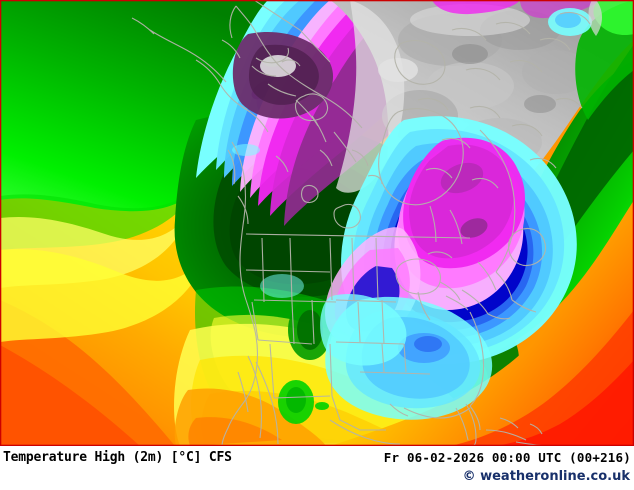 The height and width of the screenshot is (490, 634). Describe the element at coordinates (546, 476) in the screenshot. I see `copyright-label: © weatheronline.co.uk` at that location.